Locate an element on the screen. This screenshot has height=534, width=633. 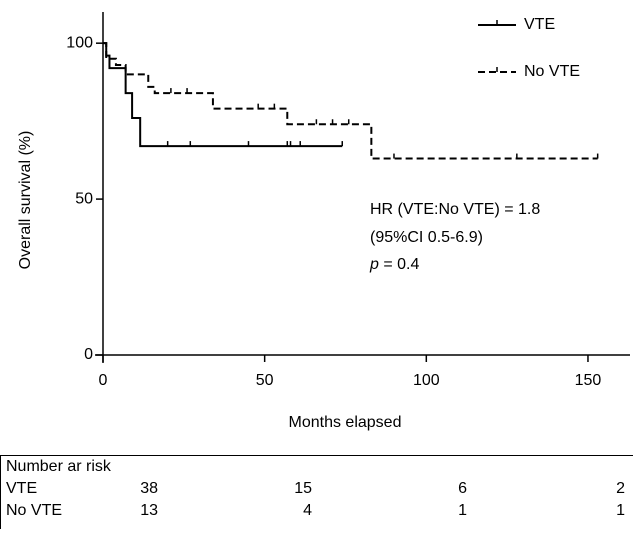
p-symbol: p is located at coordinates (374, 264).